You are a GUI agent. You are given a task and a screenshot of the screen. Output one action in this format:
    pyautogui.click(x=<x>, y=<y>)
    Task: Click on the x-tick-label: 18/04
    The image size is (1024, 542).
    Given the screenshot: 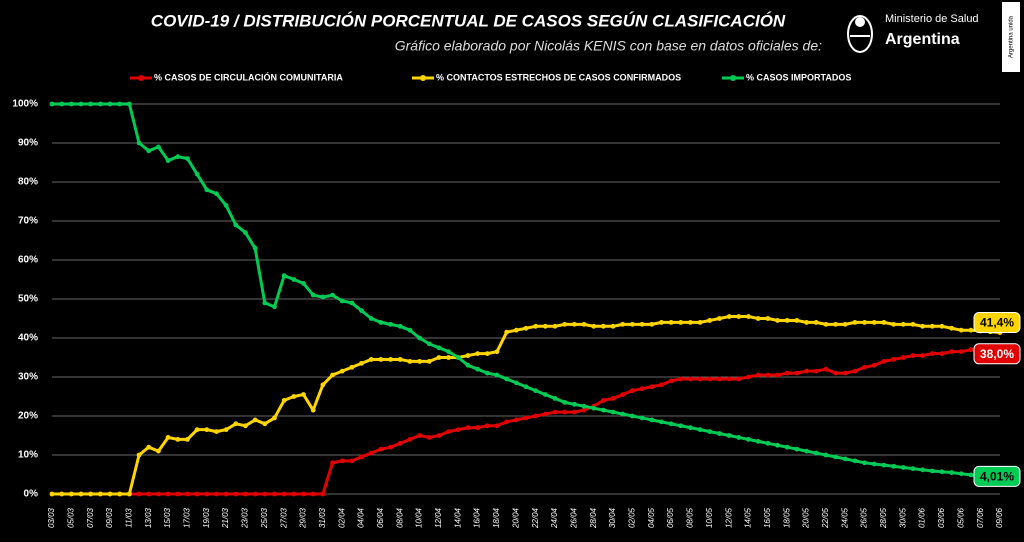 What is the action you would take?
    pyautogui.click(x=496, y=517)
    